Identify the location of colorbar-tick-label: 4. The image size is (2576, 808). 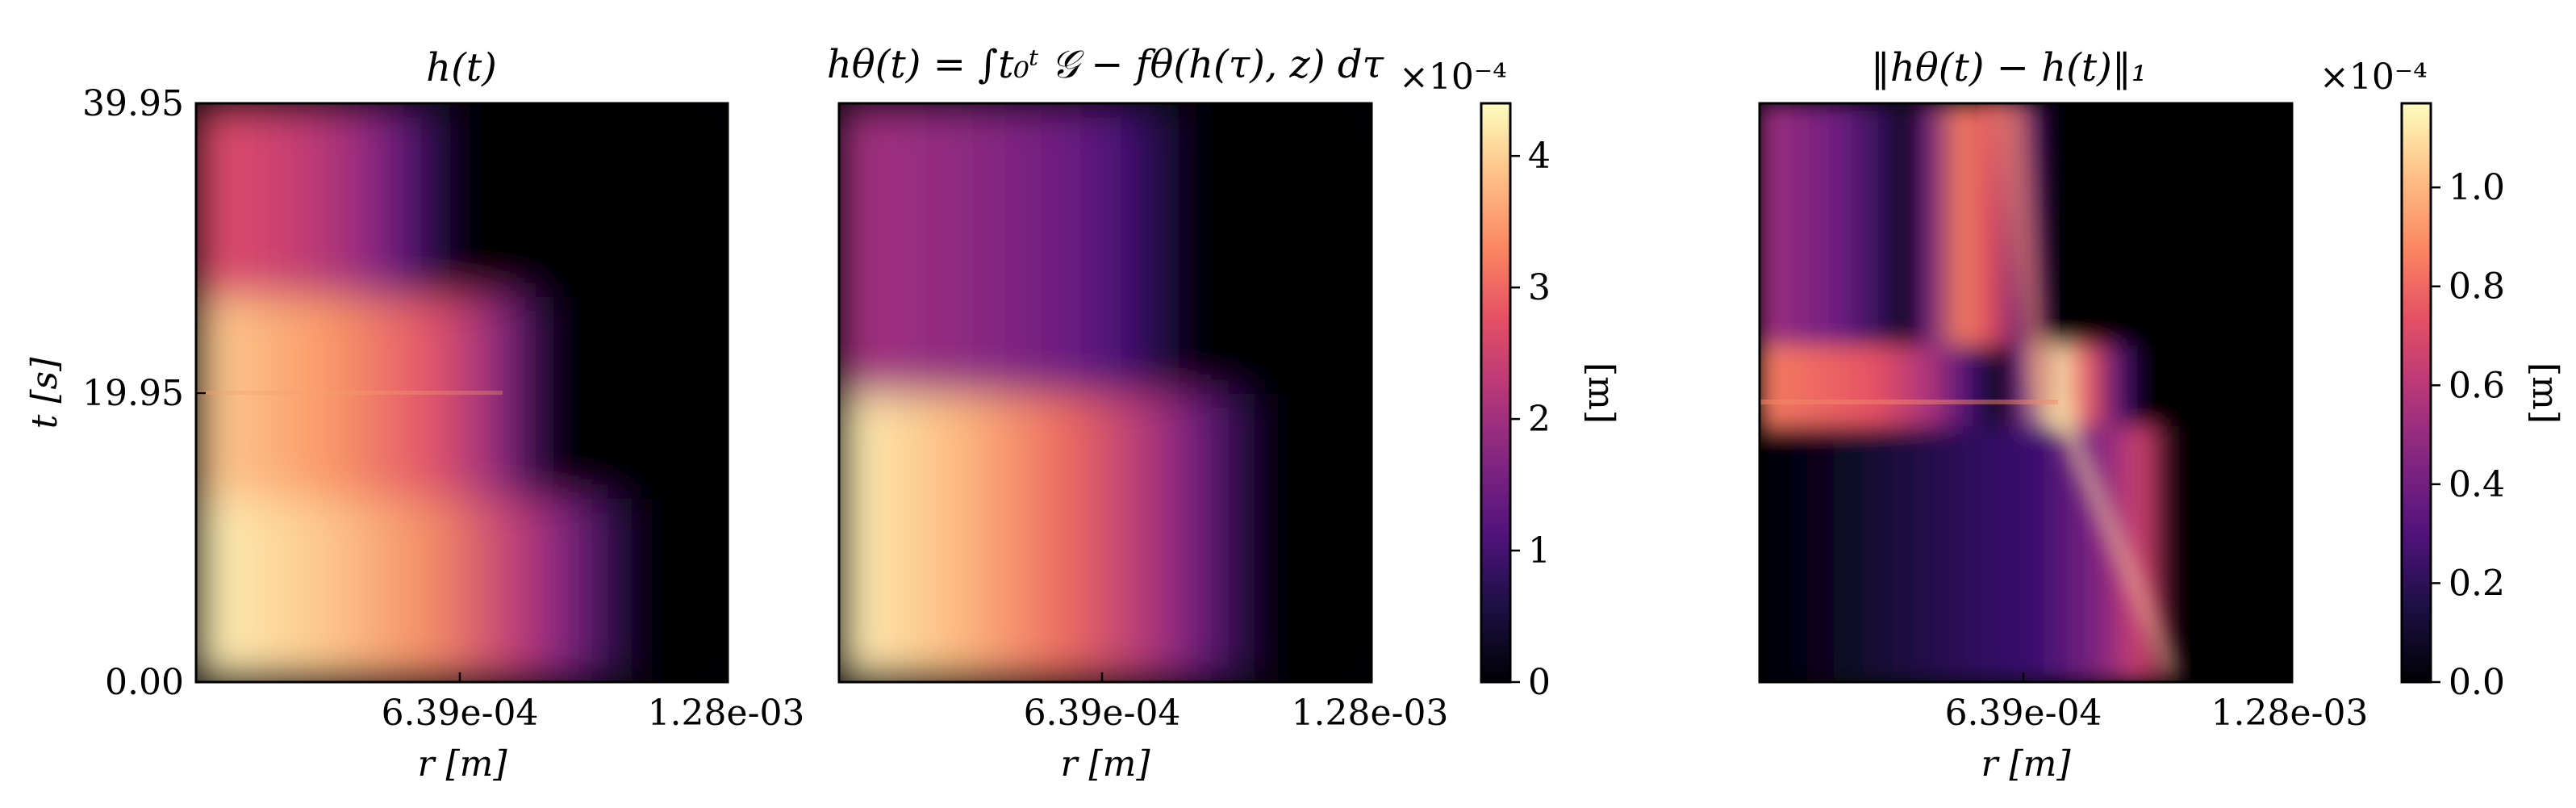
(1539, 156).